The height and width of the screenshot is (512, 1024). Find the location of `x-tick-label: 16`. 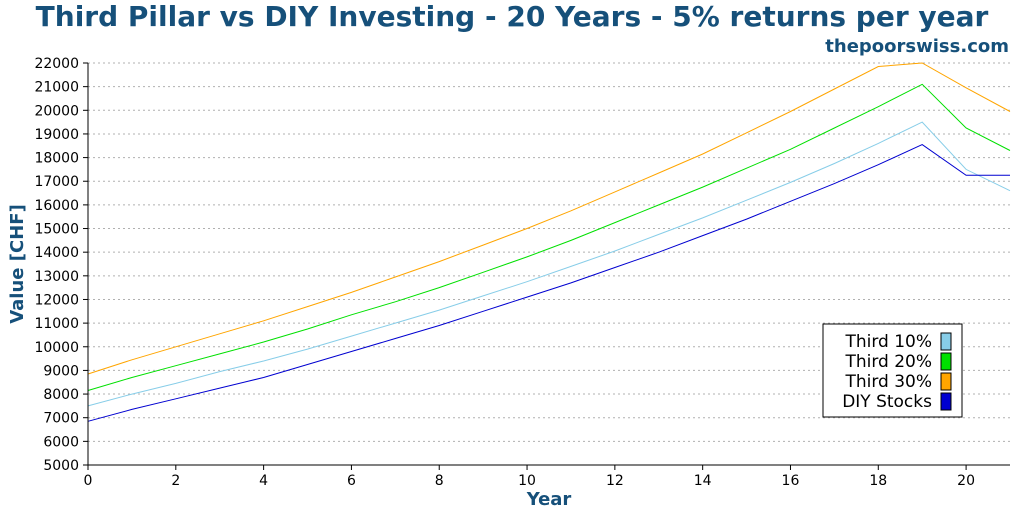

x-tick-label: 16 is located at coordinates (791, 481).